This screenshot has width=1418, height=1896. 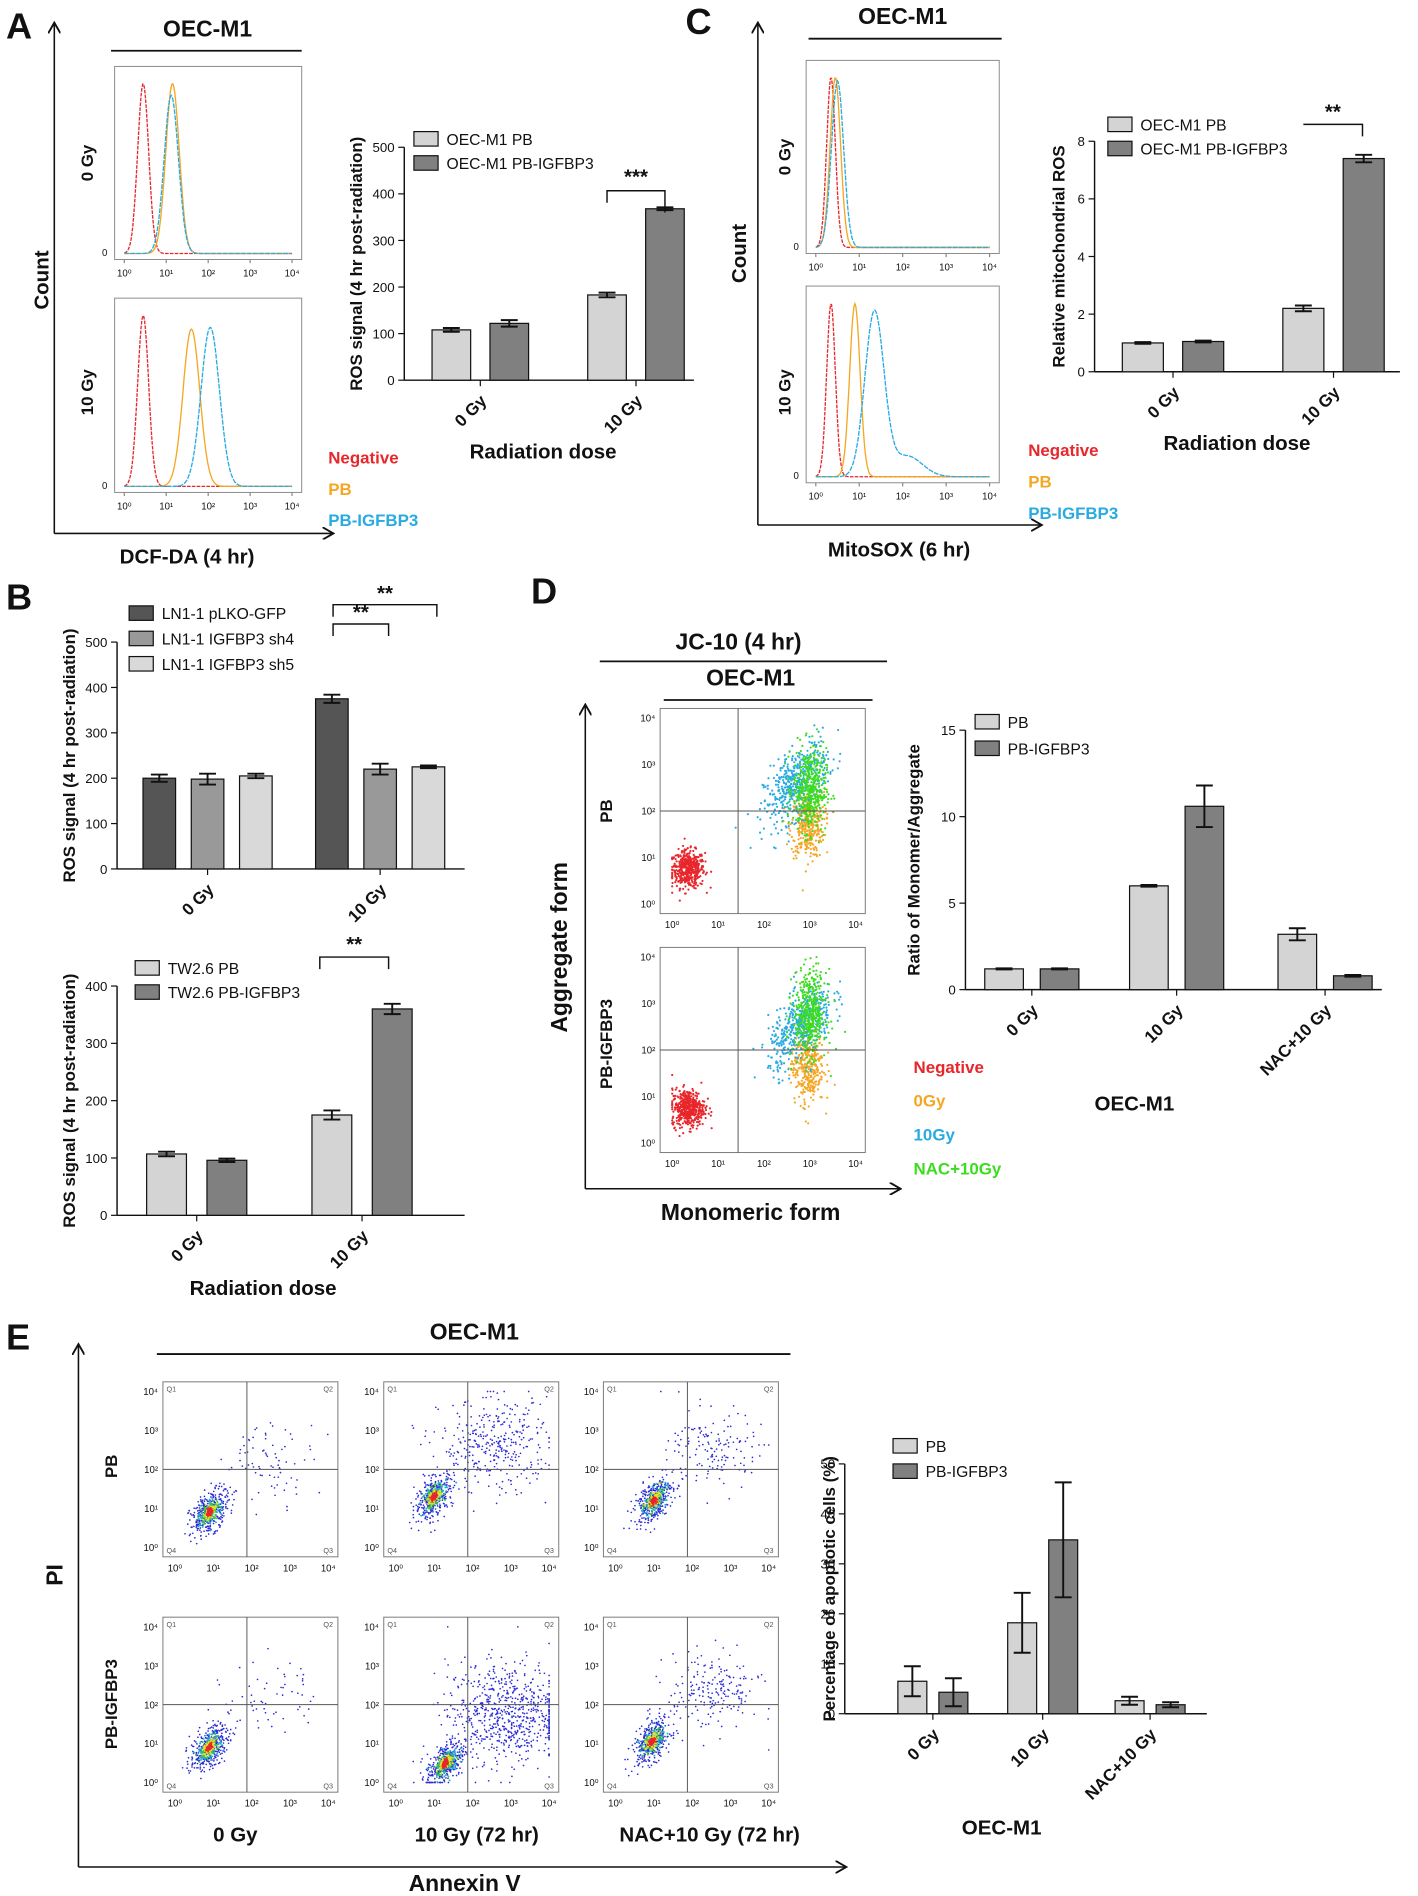 What do you see at coordinates (935, 1134) in the screenshot?
I see `legend-label: 10Gy` at bounding box center [935, 1134].